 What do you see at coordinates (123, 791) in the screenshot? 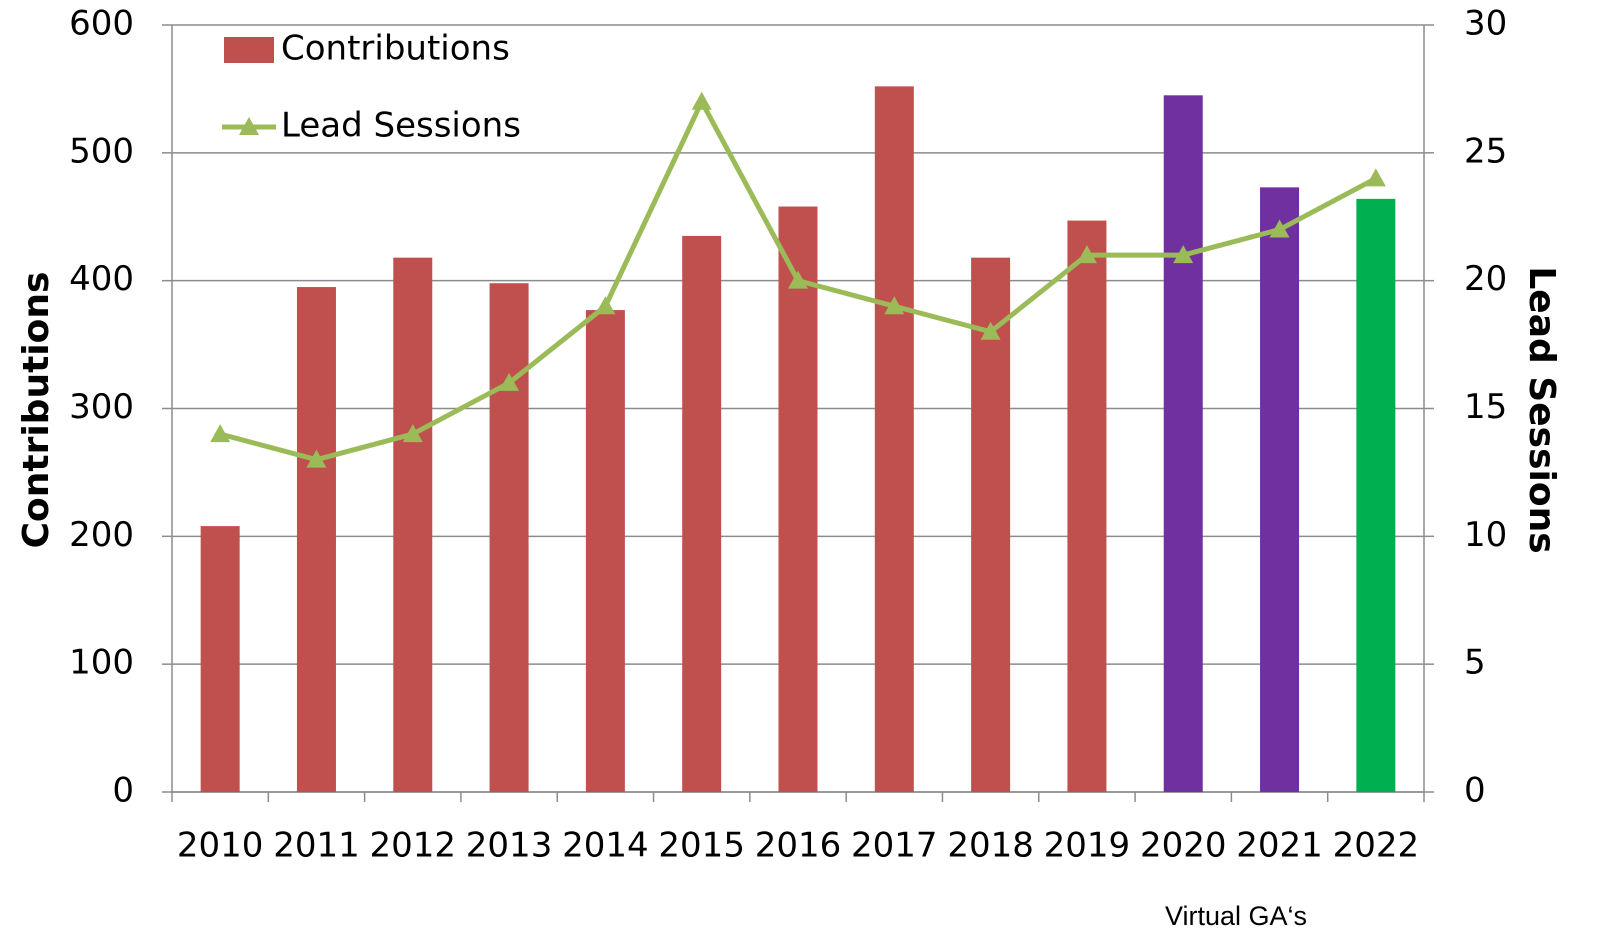
I see `y-tick-label: 0` at bounding box center [123, 791].